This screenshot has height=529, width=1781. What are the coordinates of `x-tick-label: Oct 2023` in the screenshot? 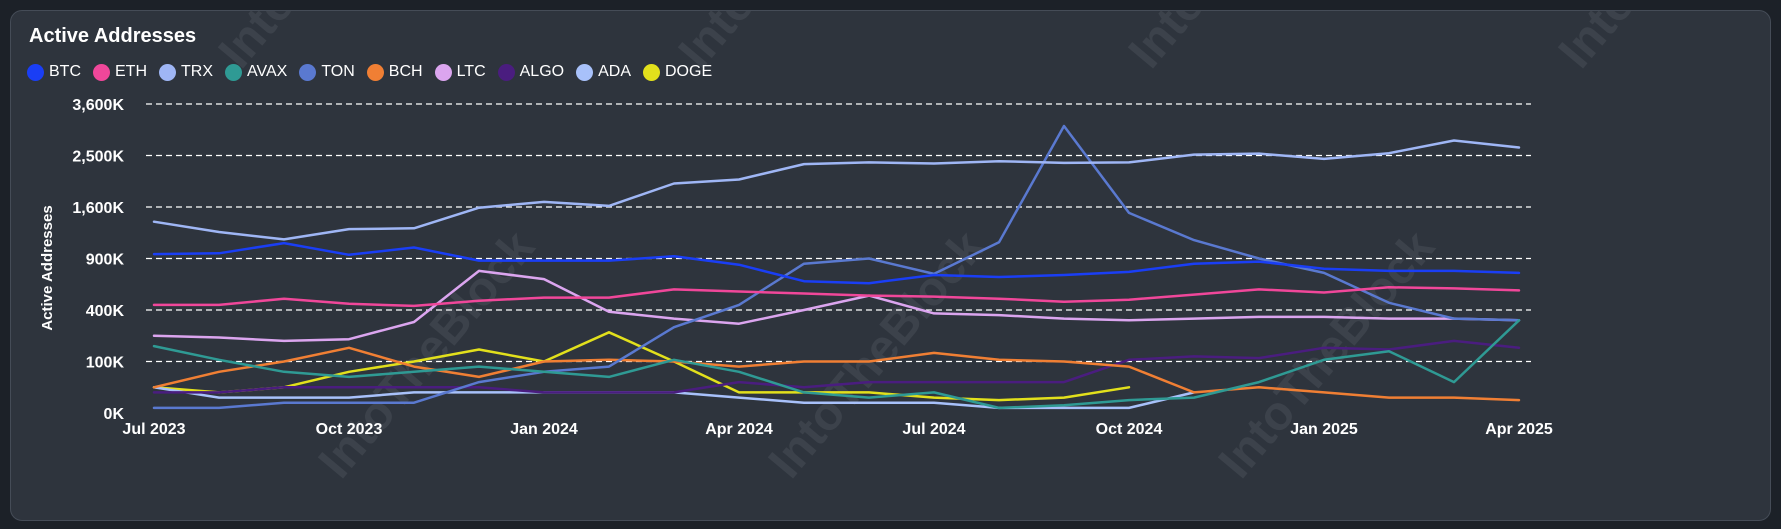 It's located at (349, 429).